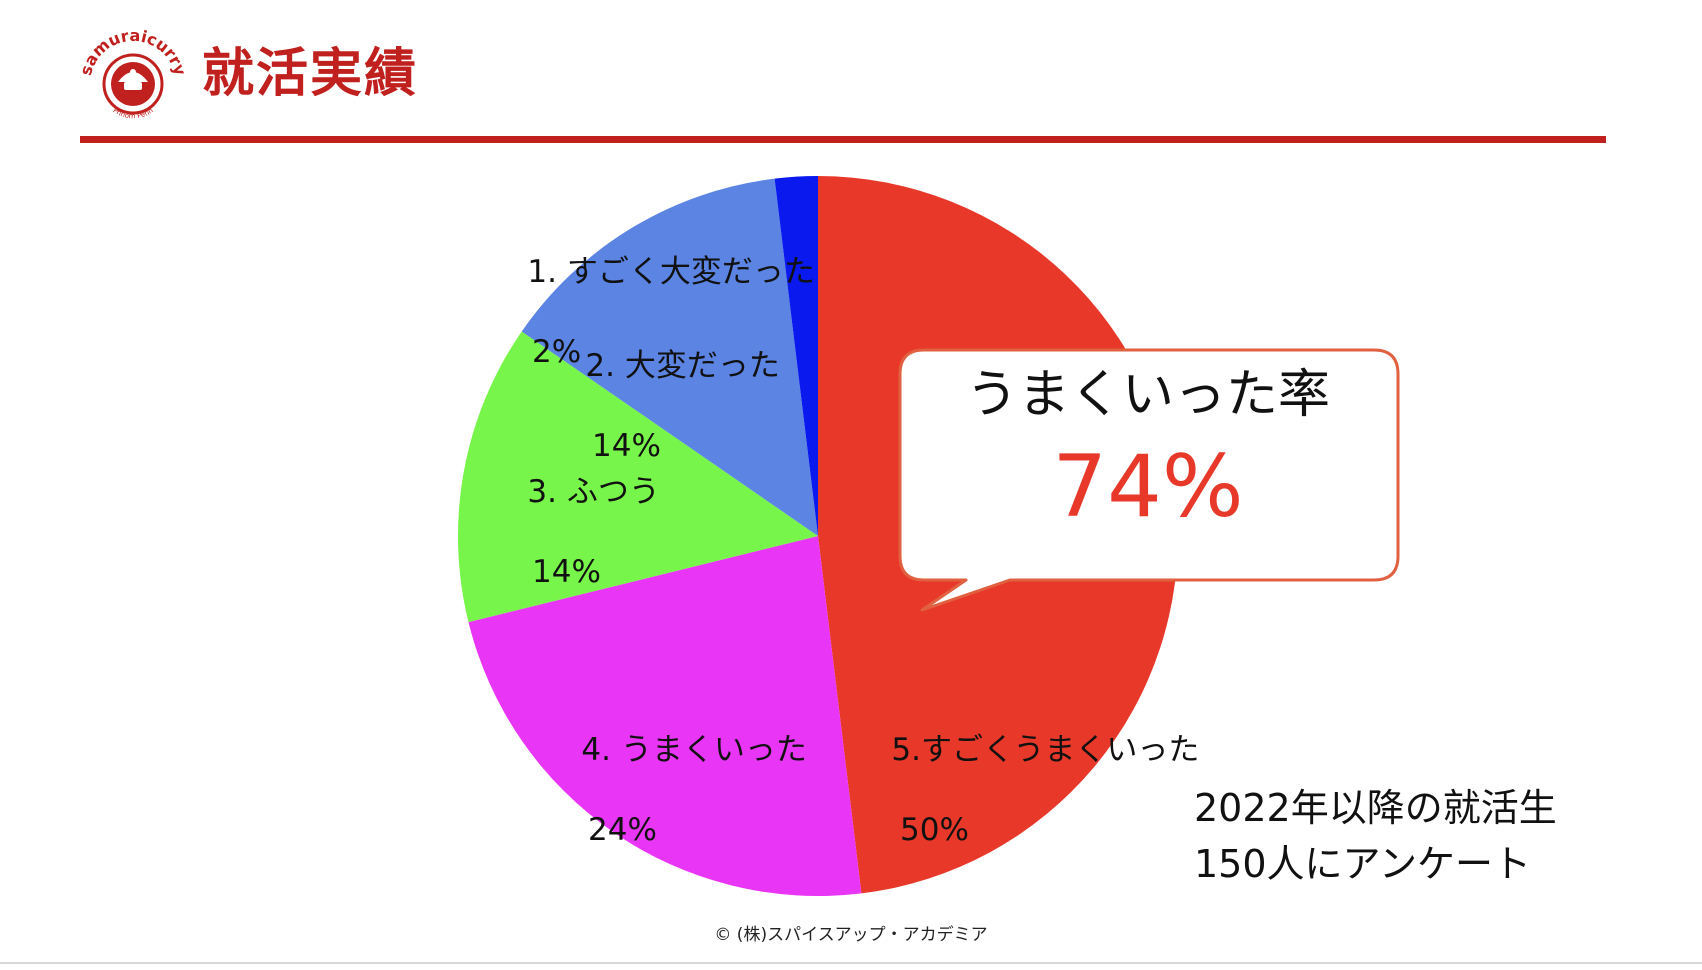 This screenshot has height=970, width=1702. What do you see at coordinates (851, 935) in the screenshot?
I see `copyright: © (株)スパイスアップ・アカデミア` at bounding box center [851, 935].